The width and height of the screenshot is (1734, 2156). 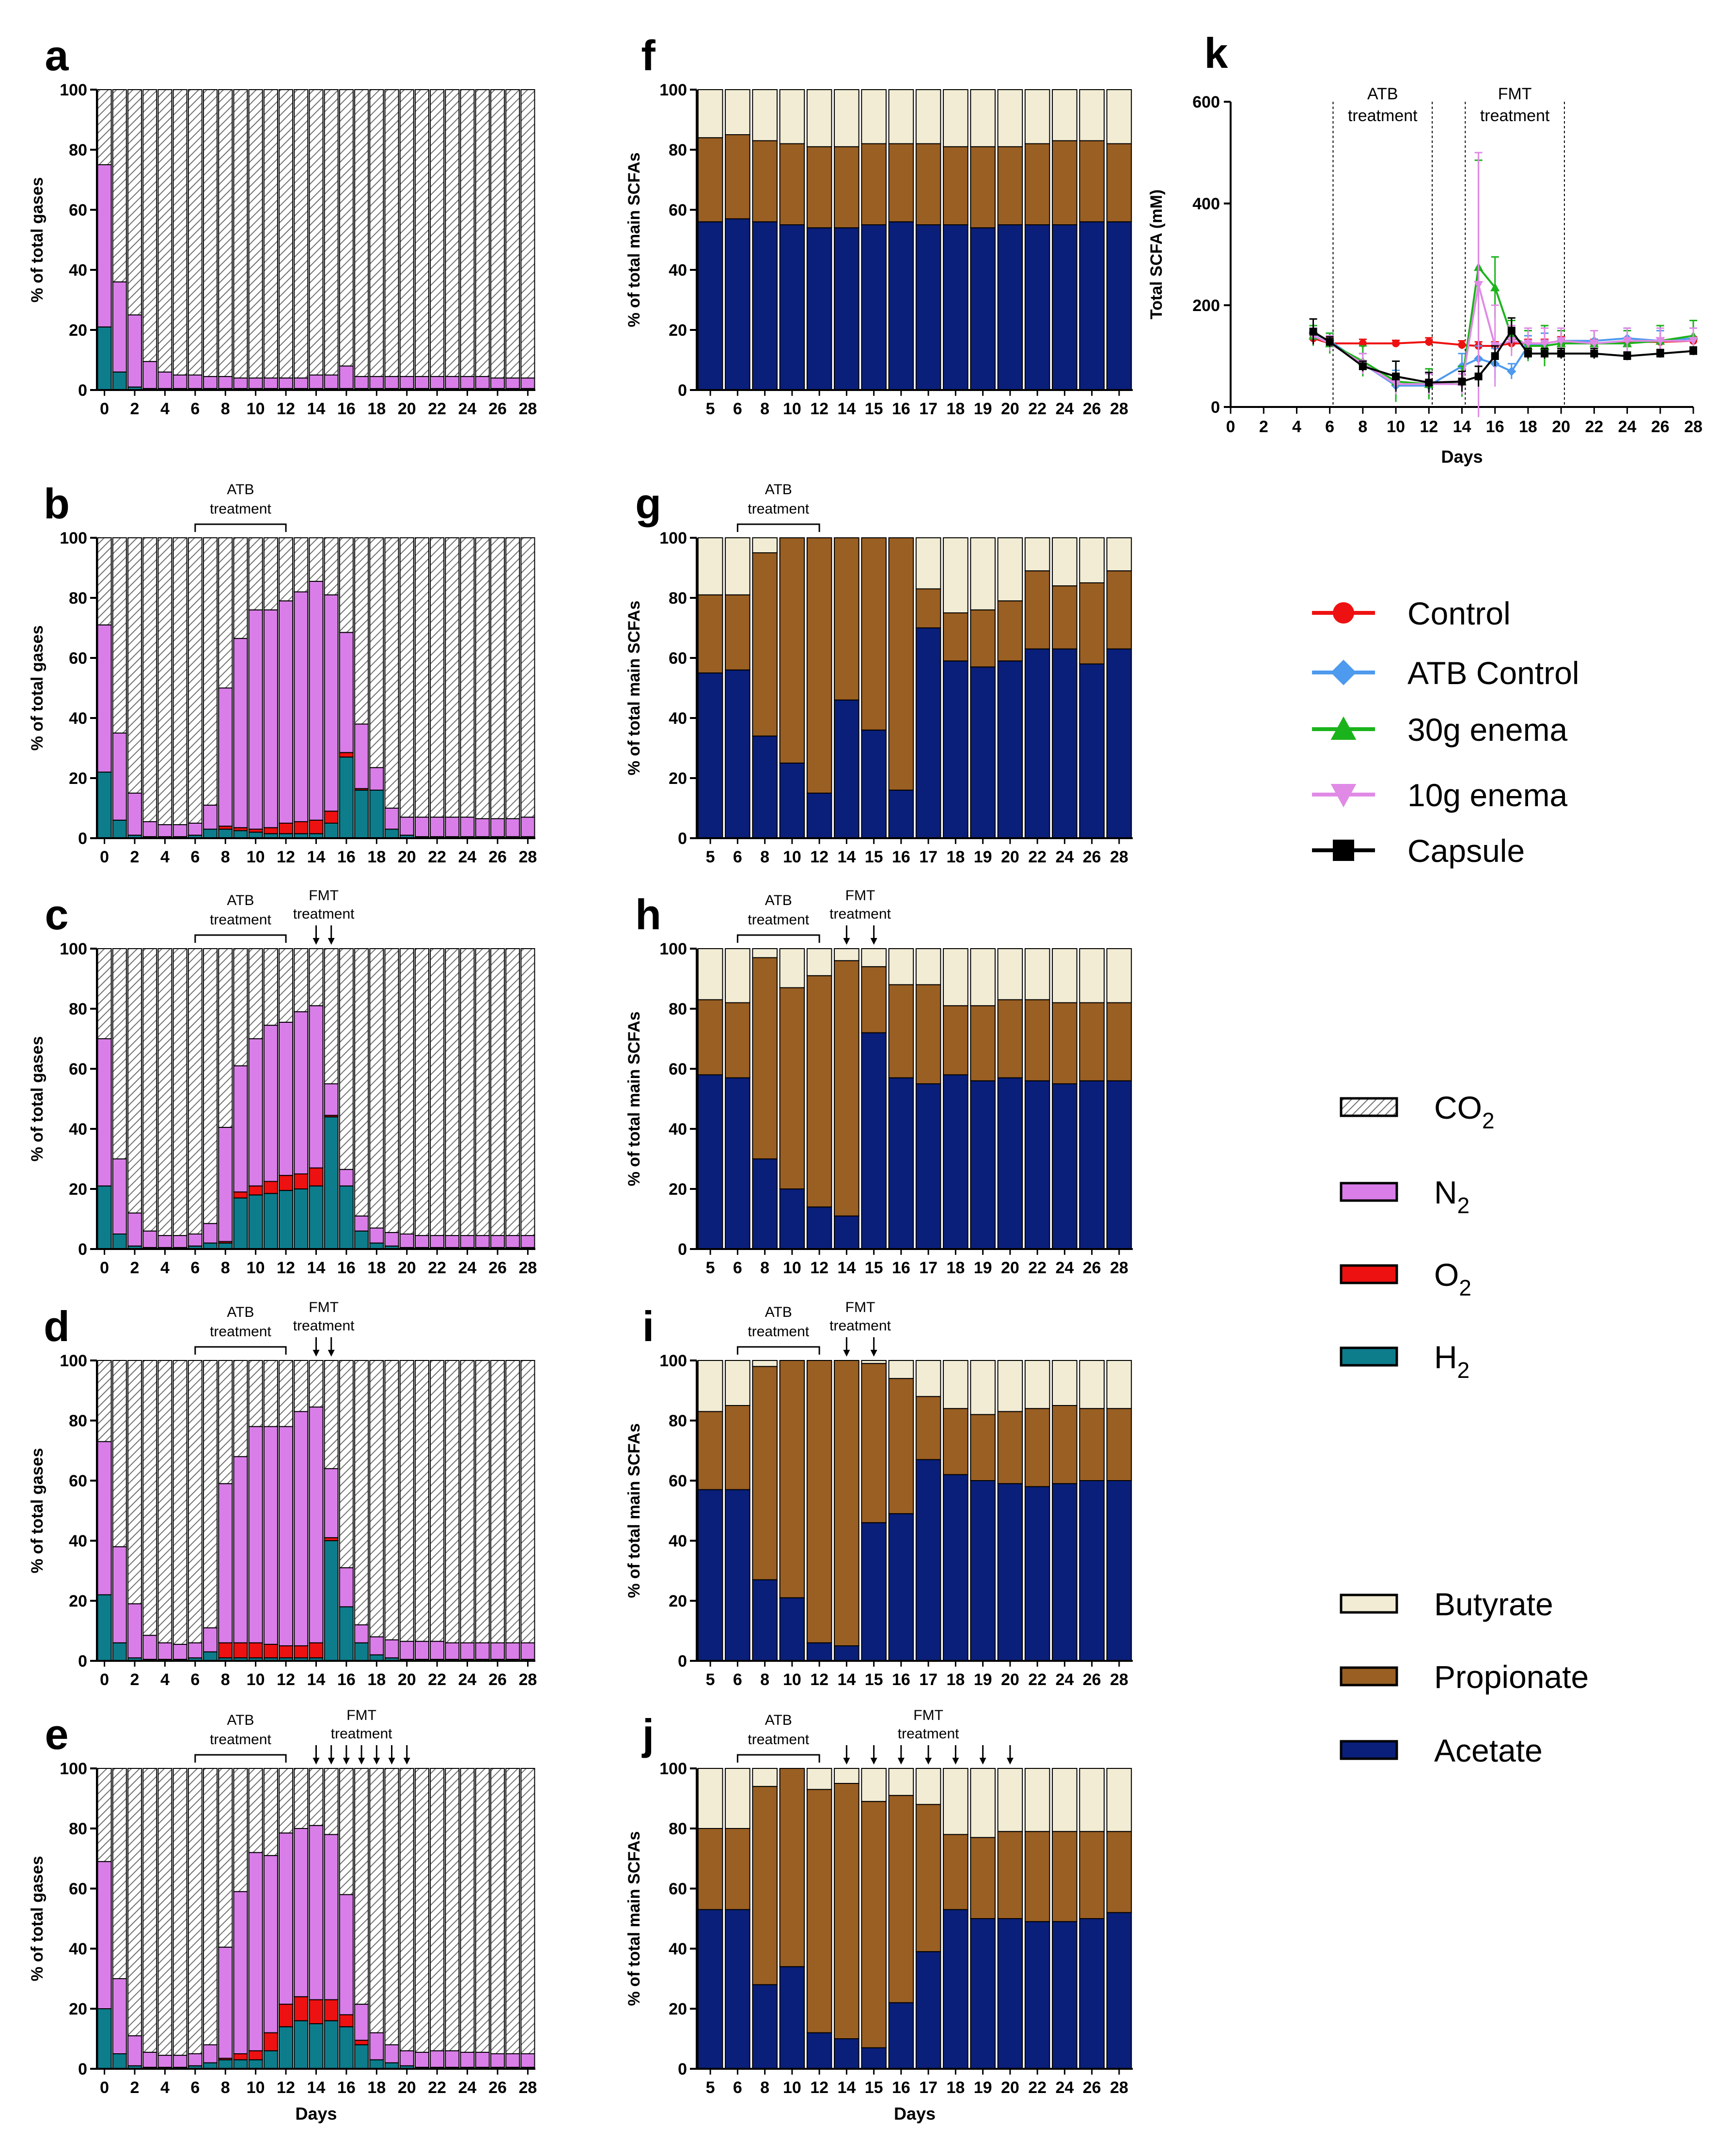 I want to click on fmt-arrow-head, so click(x=361, y=1762).